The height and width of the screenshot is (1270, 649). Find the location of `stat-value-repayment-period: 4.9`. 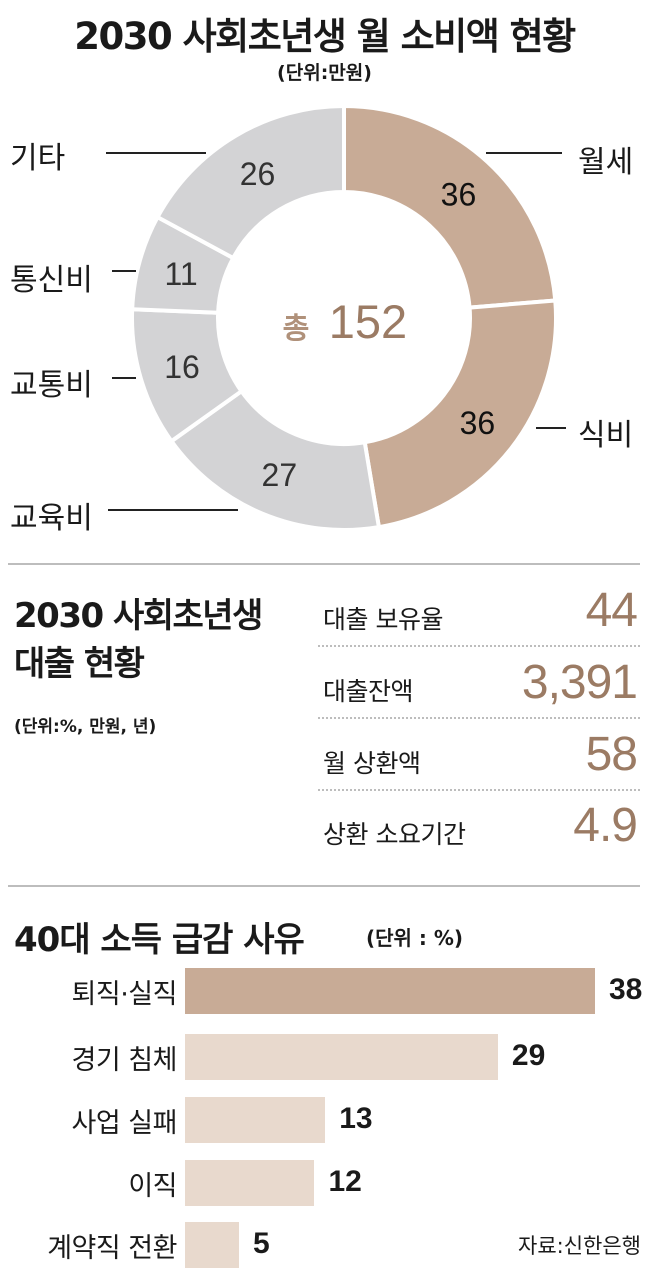

stat-value-repayment-period: 4.9 is located at coordinates (605, 825).